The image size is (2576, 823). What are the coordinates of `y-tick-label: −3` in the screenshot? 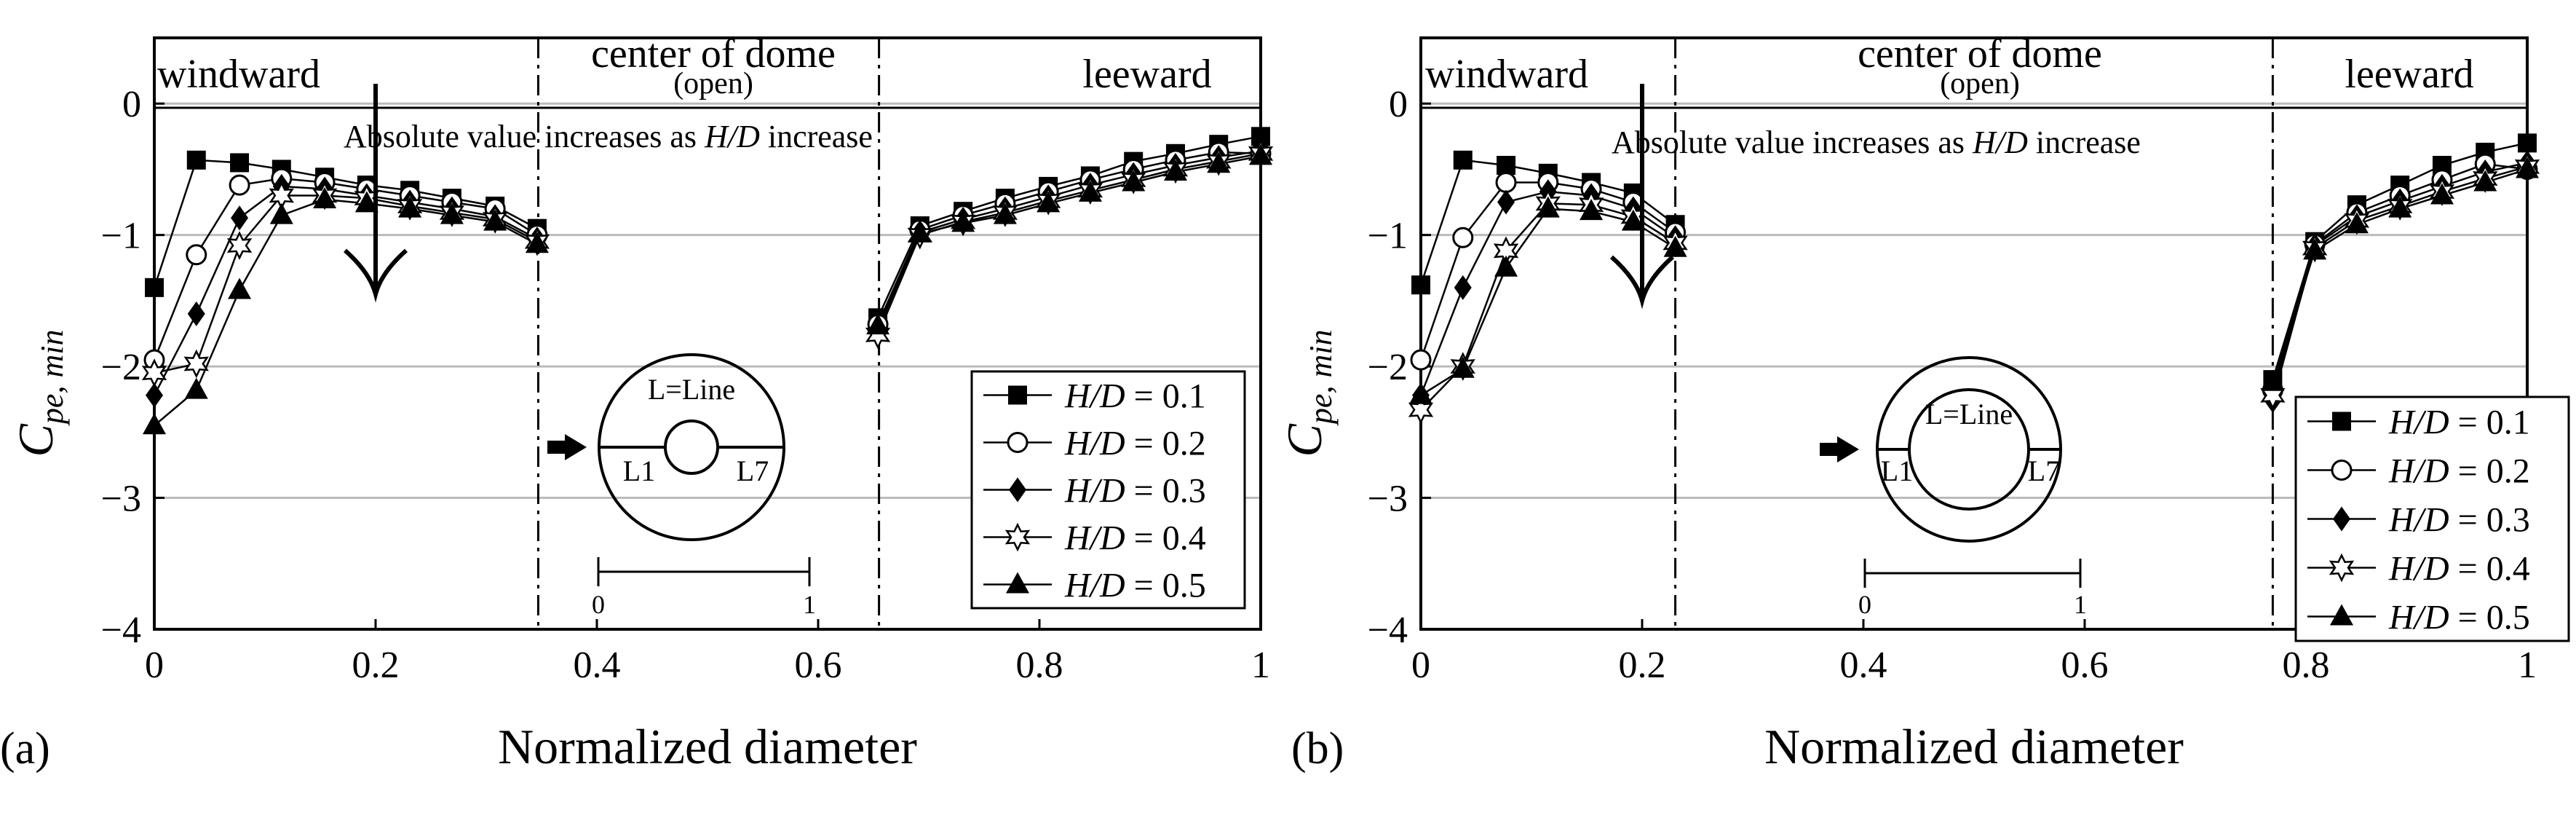 It's located at (1388, 499).